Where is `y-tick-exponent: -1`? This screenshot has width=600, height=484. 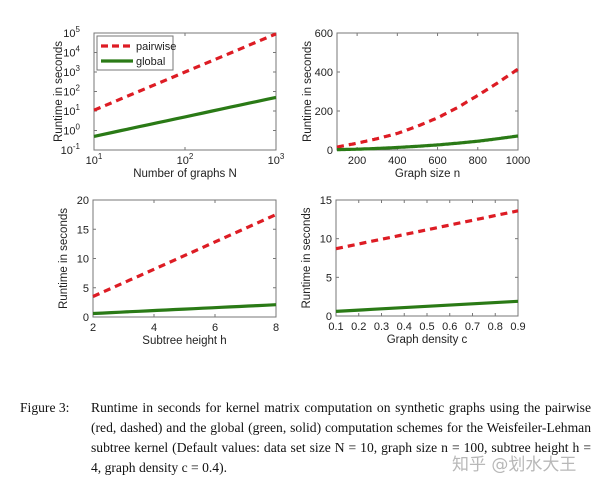 y-tick-exponent: -1 is located at coordinates (77, 146).